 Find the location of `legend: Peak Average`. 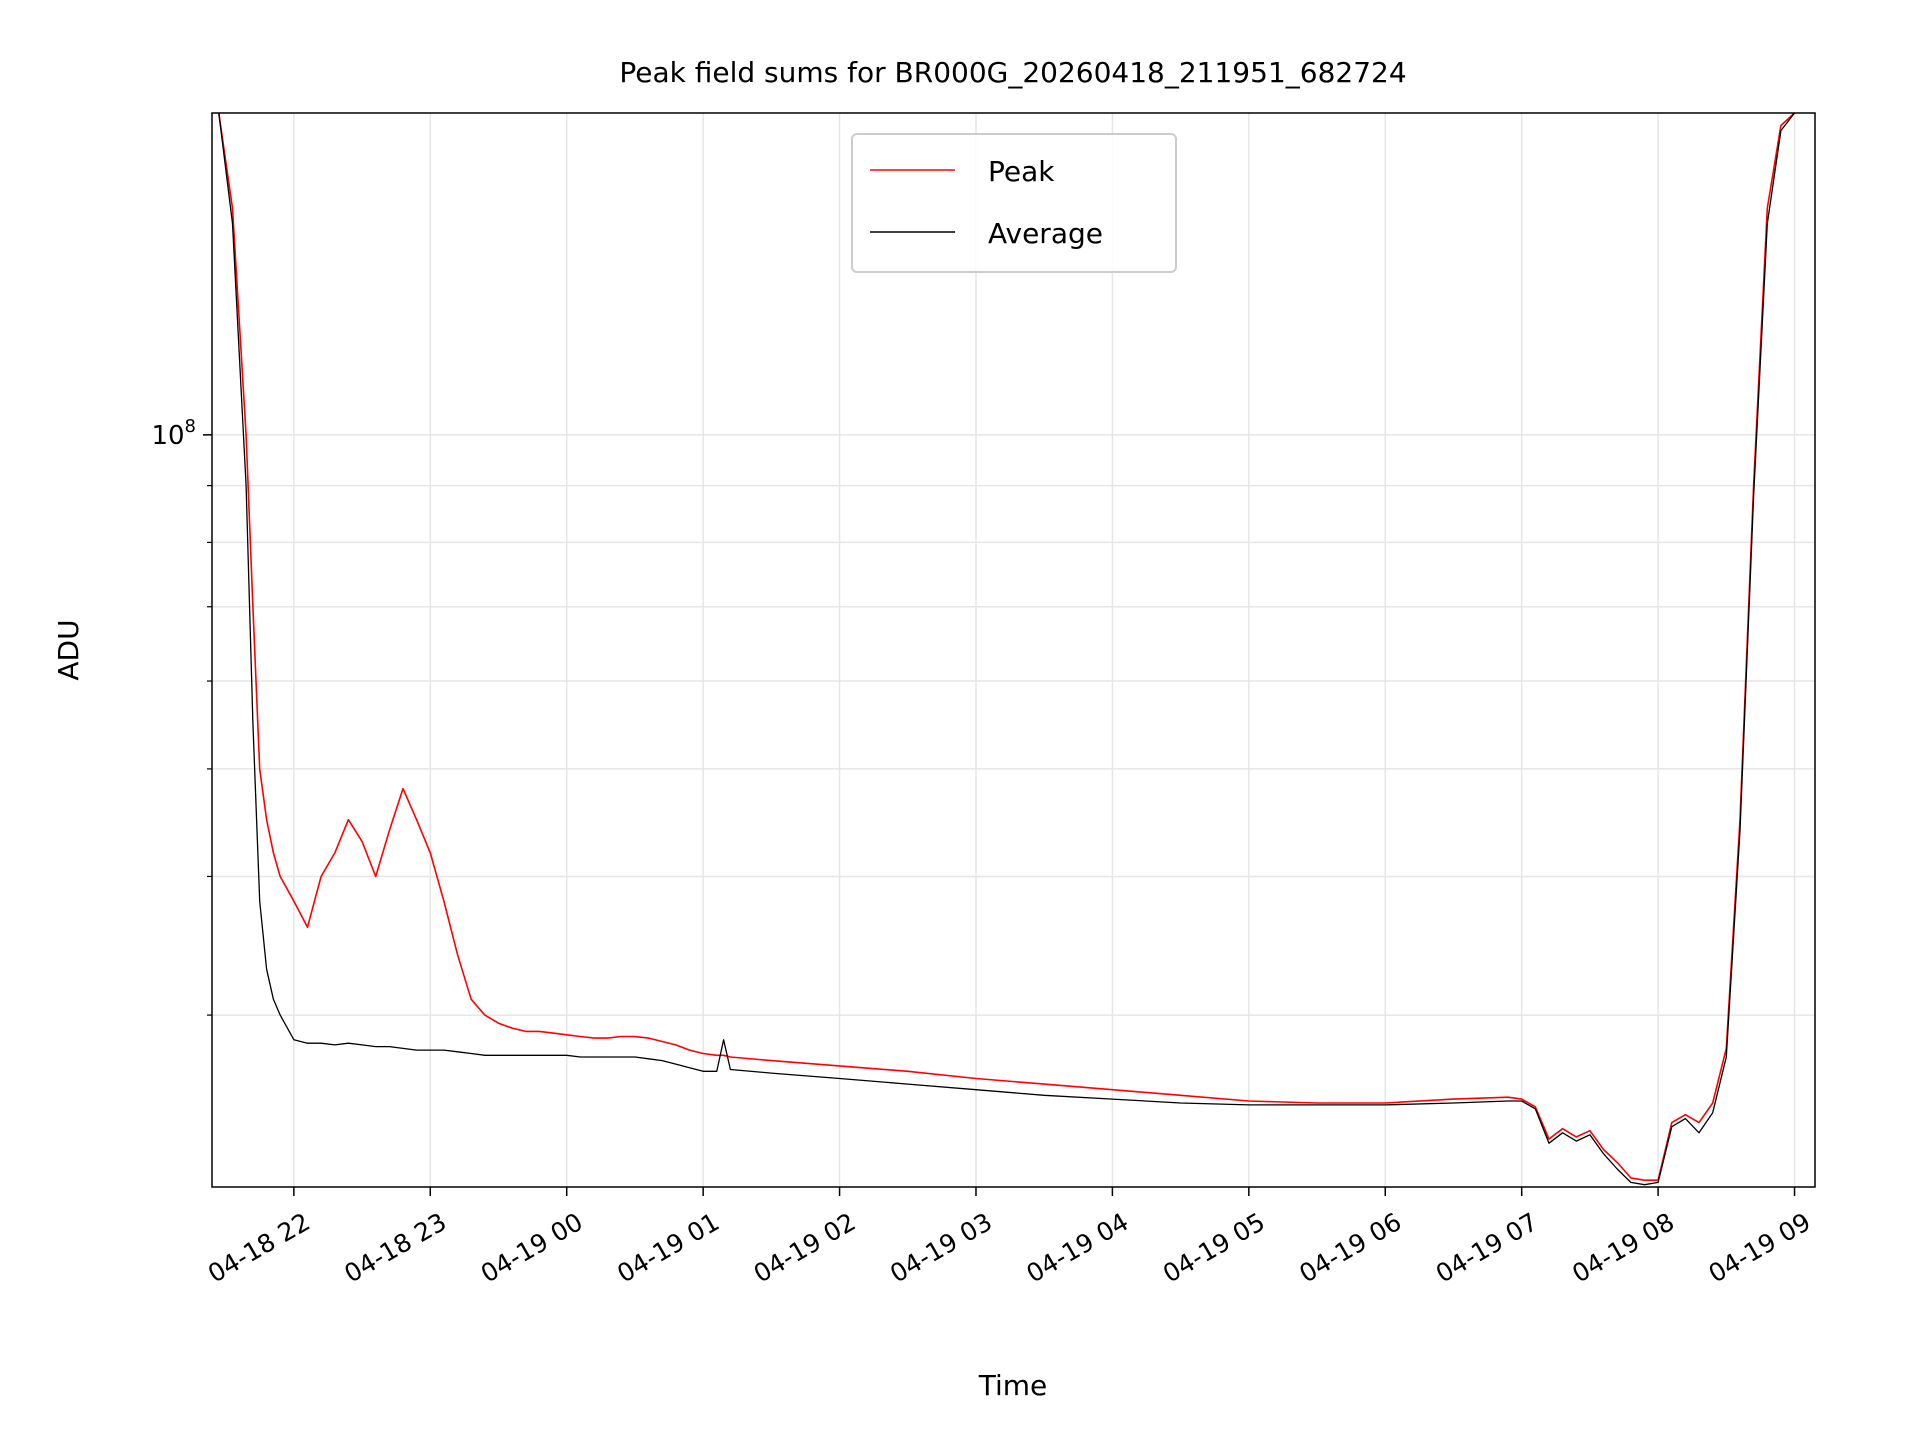

legend: Peak Average is located at coordinates (1014, 203).